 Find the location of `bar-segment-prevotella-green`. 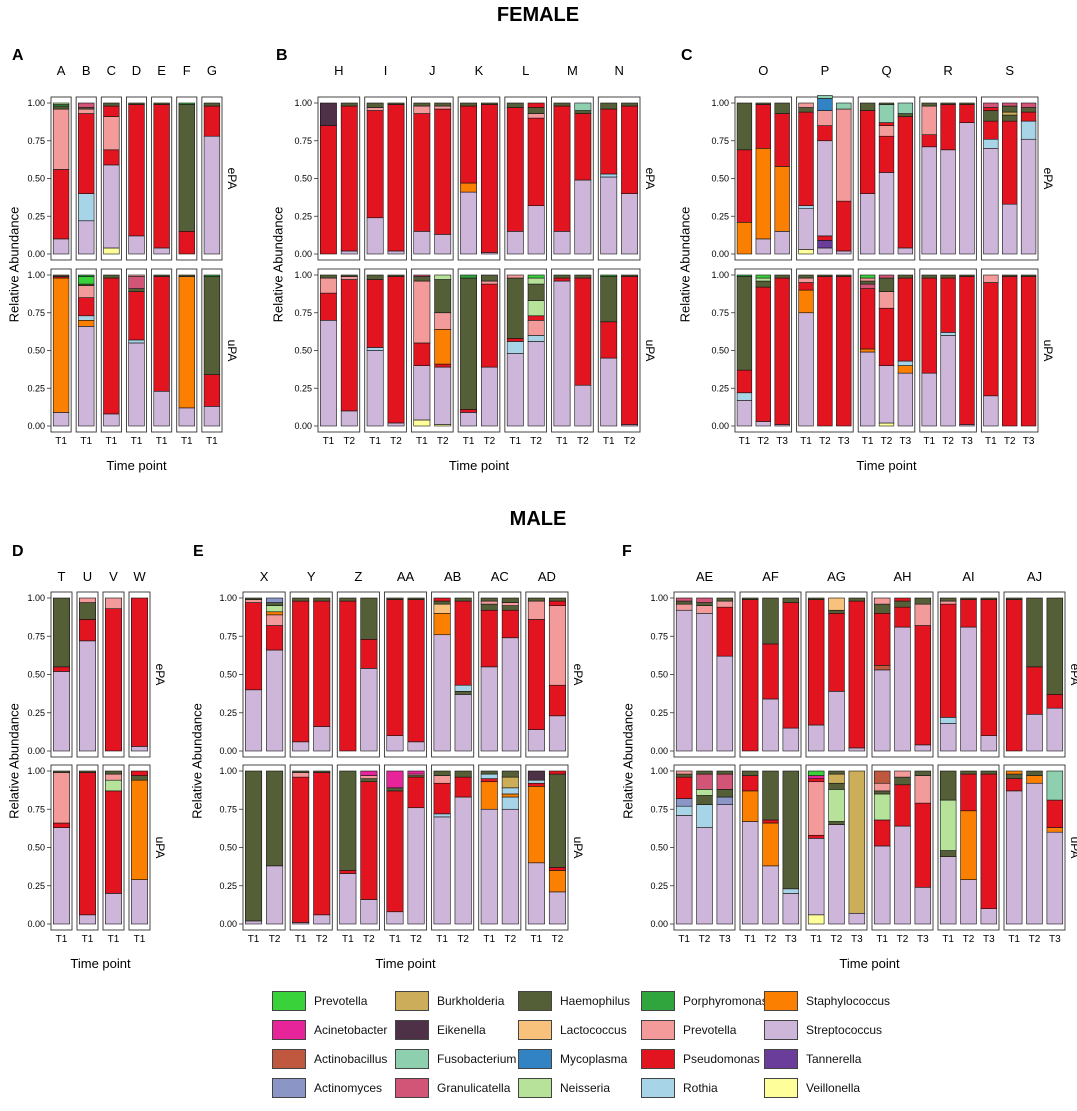

bar-segment-prevotella-green is located at coordinates (816, 773).